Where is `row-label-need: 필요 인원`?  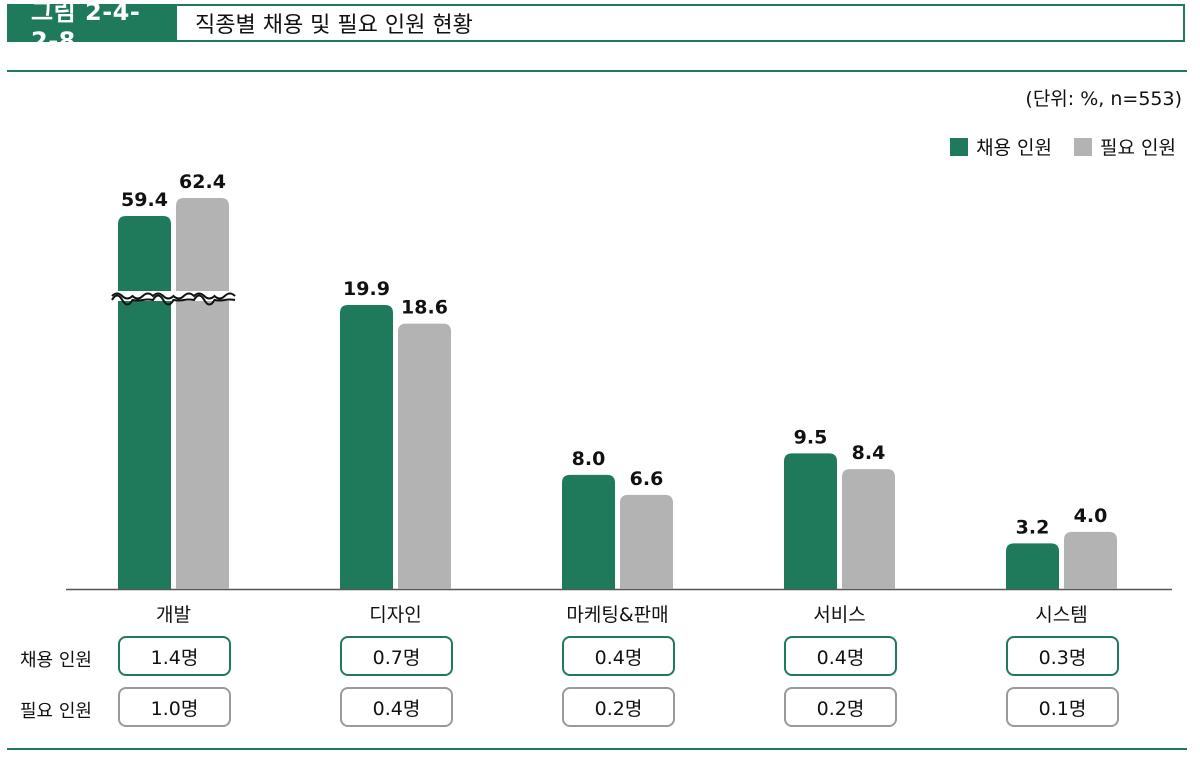
row-label-need: 필요 인원 is located at coordinates (56, 711).